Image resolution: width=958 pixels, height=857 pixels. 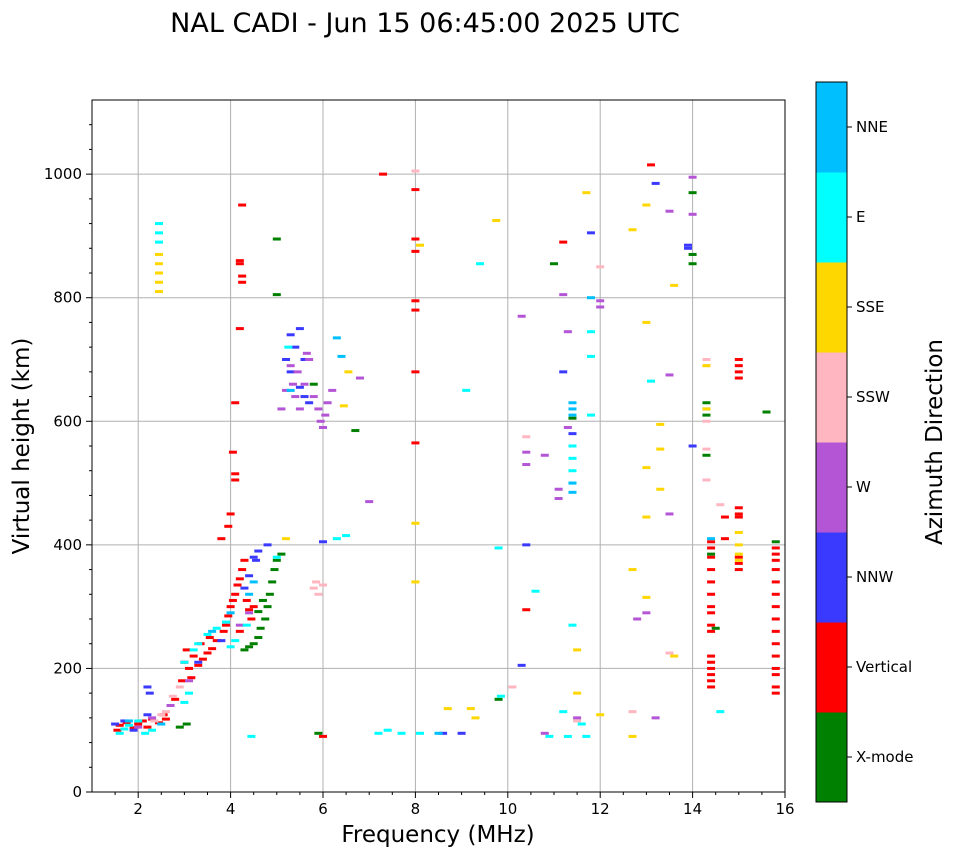 I want to click on x-axis-label: Frequency (MHz), so click(x=437, y=835).